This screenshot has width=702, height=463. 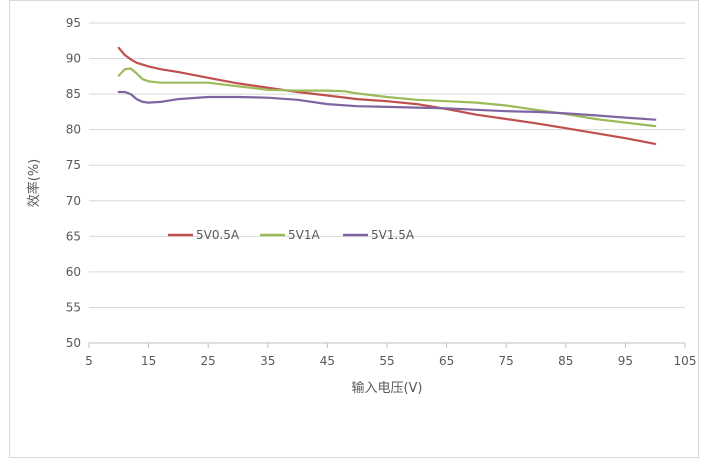 What do you see at coordinates (327, 361) in the screenshot?
I see `x-tick-label: 45` at bounding box center [327, 361].